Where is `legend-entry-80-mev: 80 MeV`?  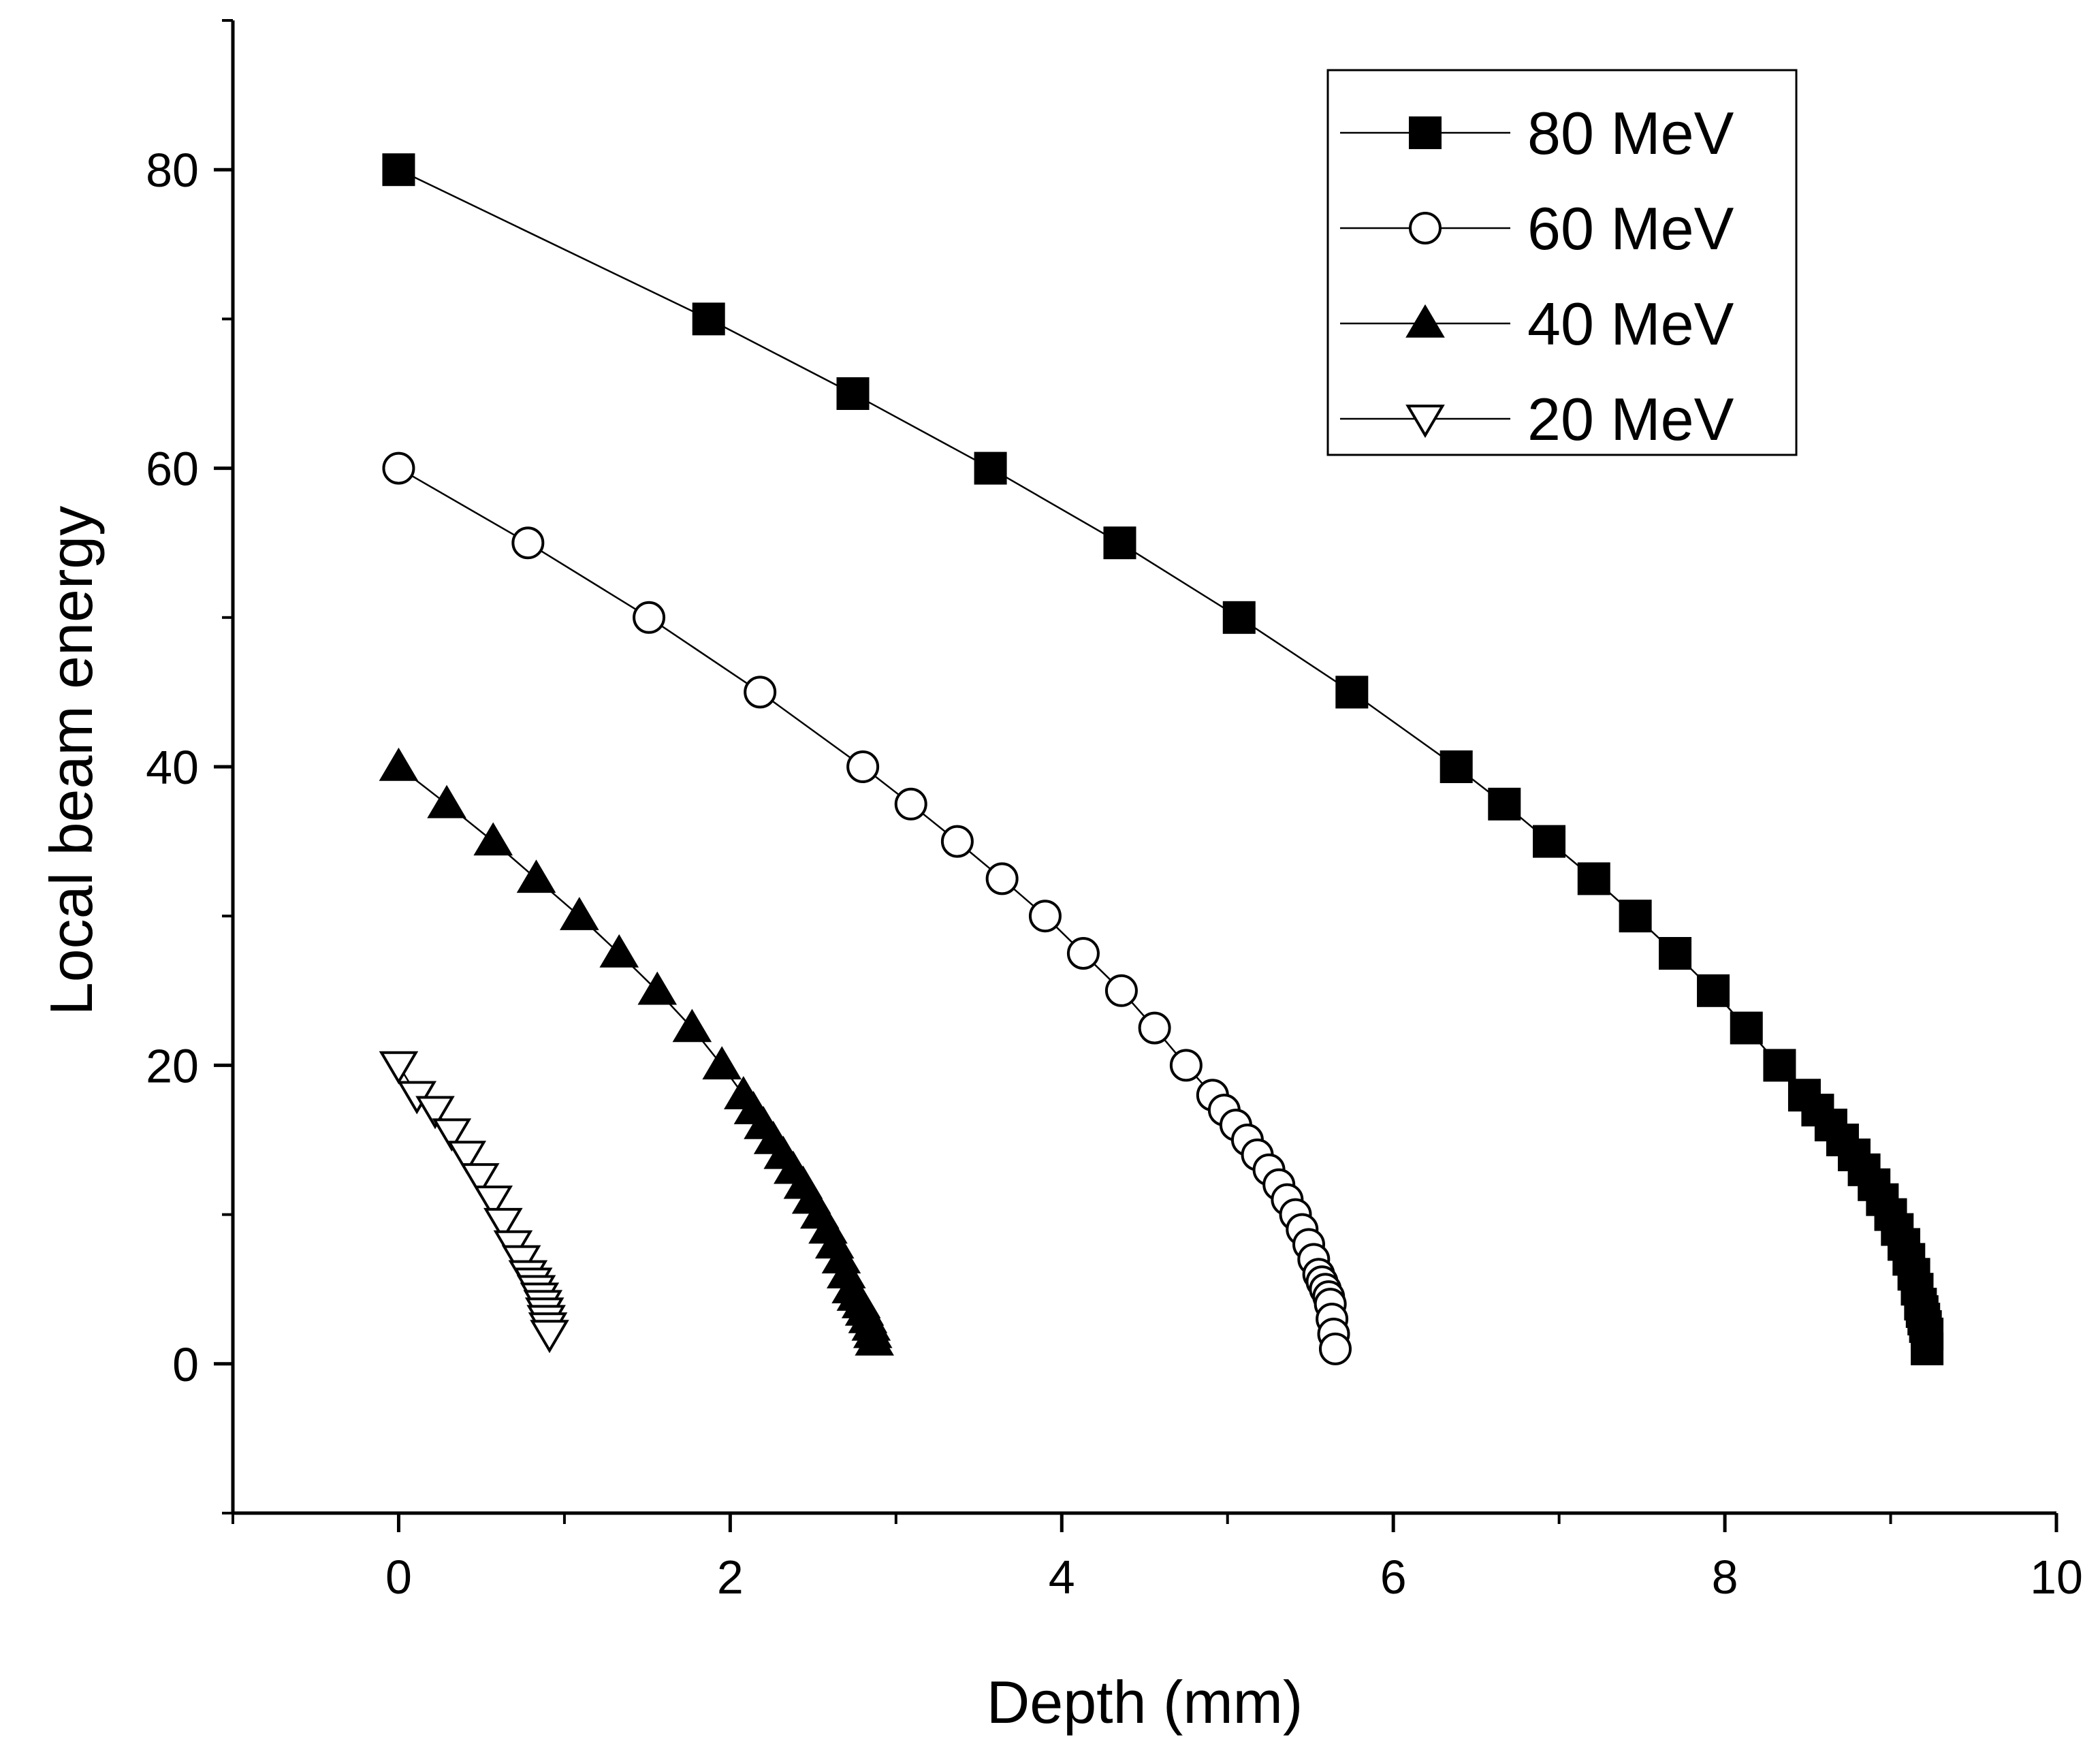 legend-entry-80-mev: 80 MeV is located at coordinates (1537, 133).